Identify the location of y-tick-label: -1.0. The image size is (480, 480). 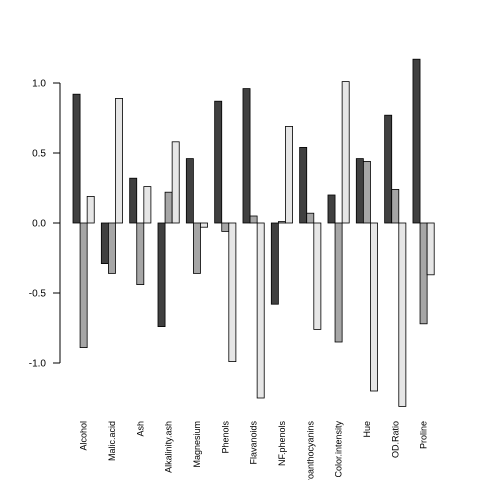
(38, 364).